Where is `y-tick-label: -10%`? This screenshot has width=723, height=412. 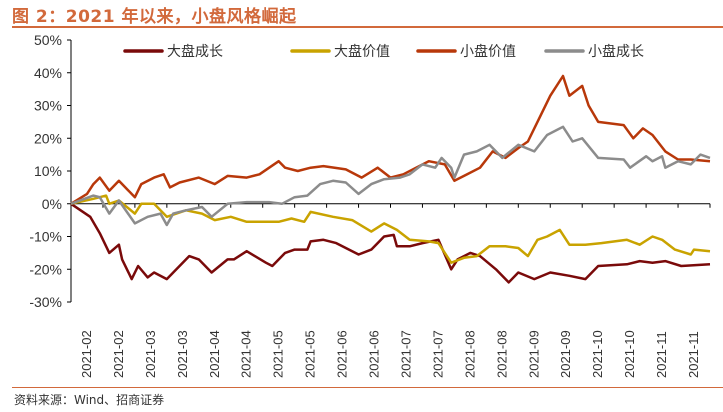
y-tick-label: -10% is located at coordinates (45, 237).